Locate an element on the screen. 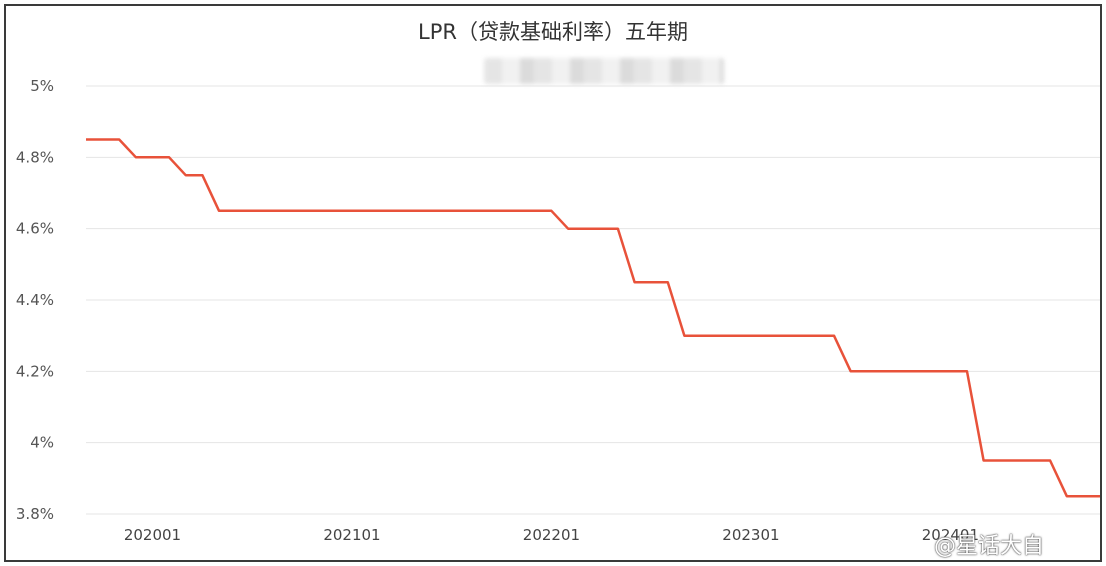 The height and width of the screenshot is (566, 1106). x-tick-label: 202001 is located at coordinates (152, 535).